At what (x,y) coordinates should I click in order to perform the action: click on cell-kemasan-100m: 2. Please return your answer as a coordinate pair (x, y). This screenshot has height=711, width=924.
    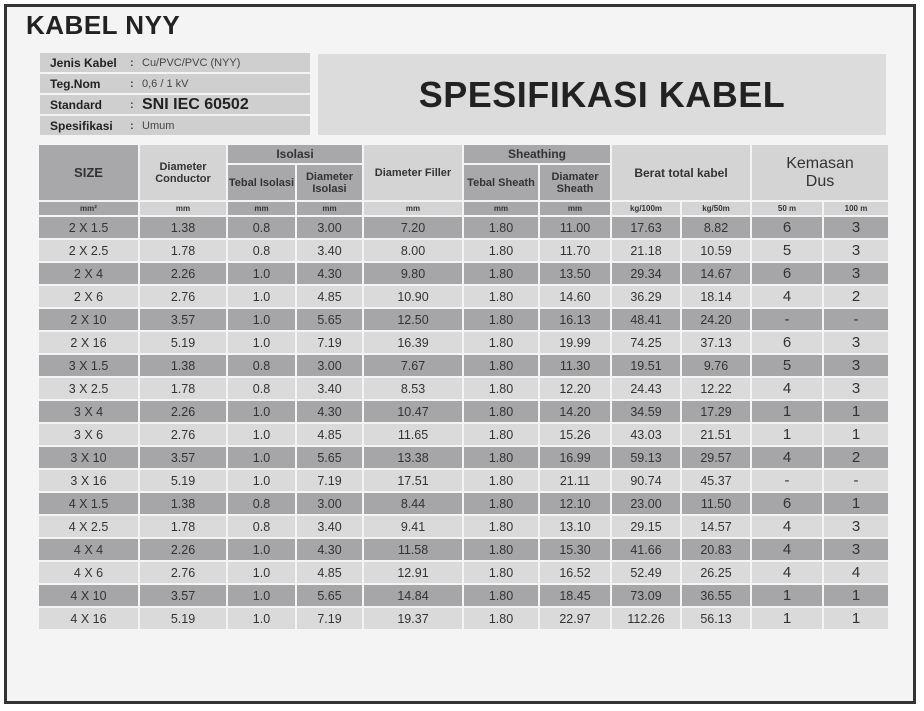
    Looking at the image, I should click on (856, 296).